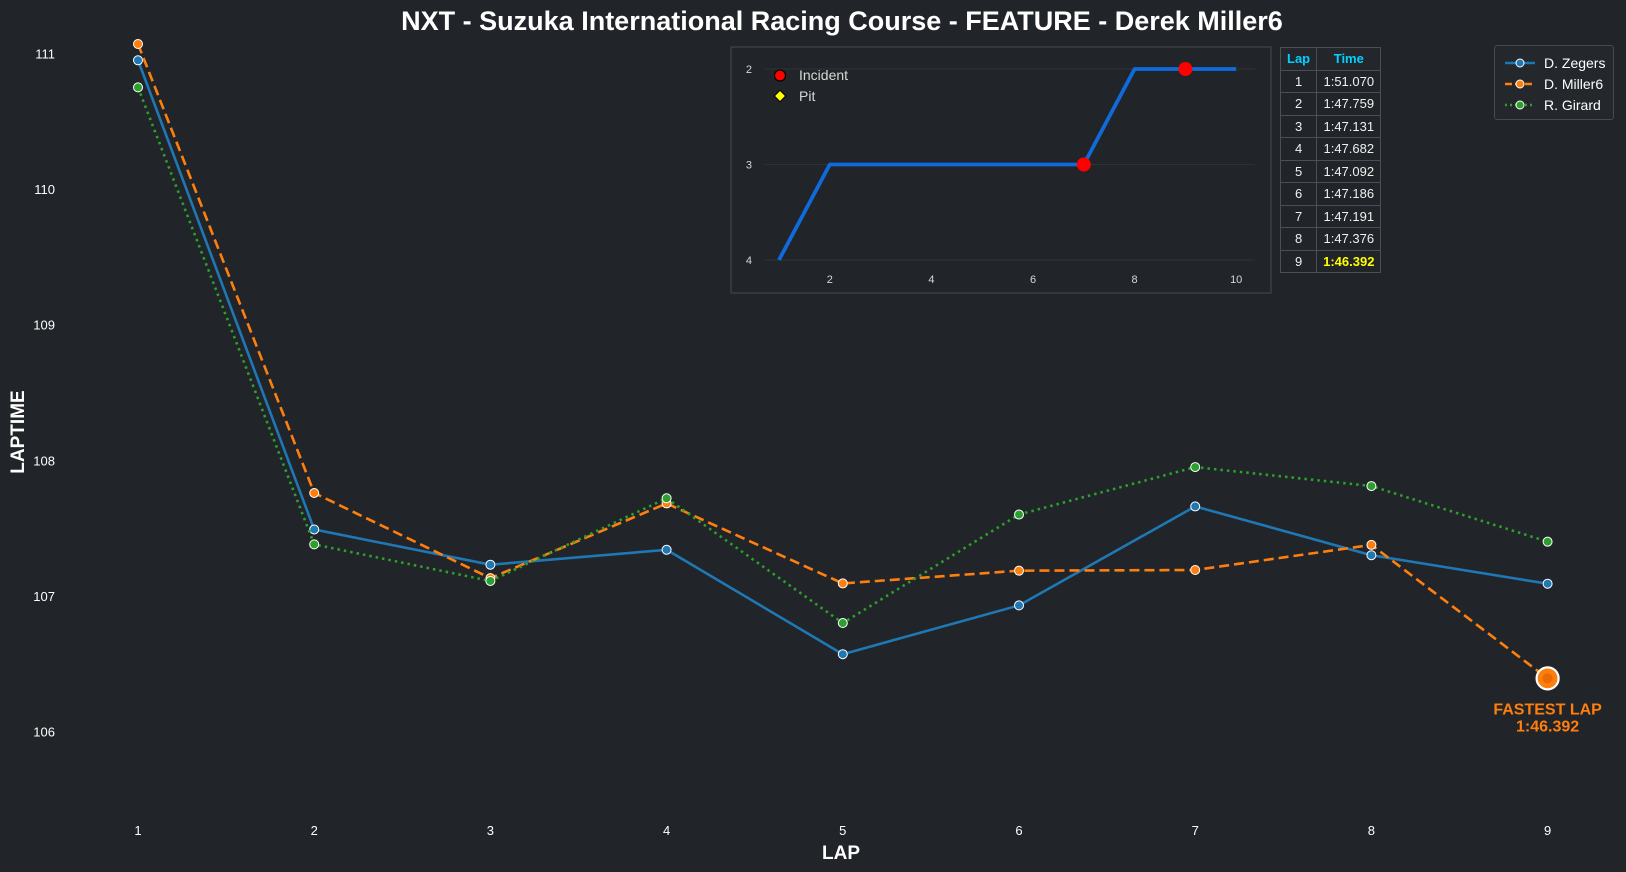  What do you see at coordinates (1349, 194) in the screenshot?
I see `time-cell: 1:47.186` at bounding box center [1349, 194].